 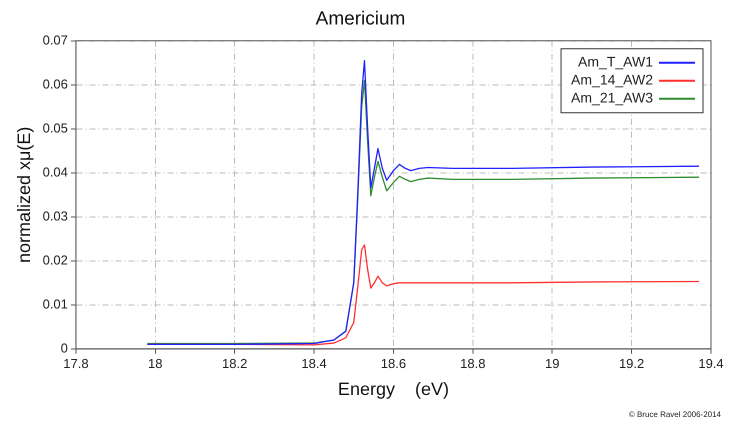 What do you see at coordinates (361, 19) in the screenshot?
I see `chart-title: Americium` at bounding box center [361, 19].